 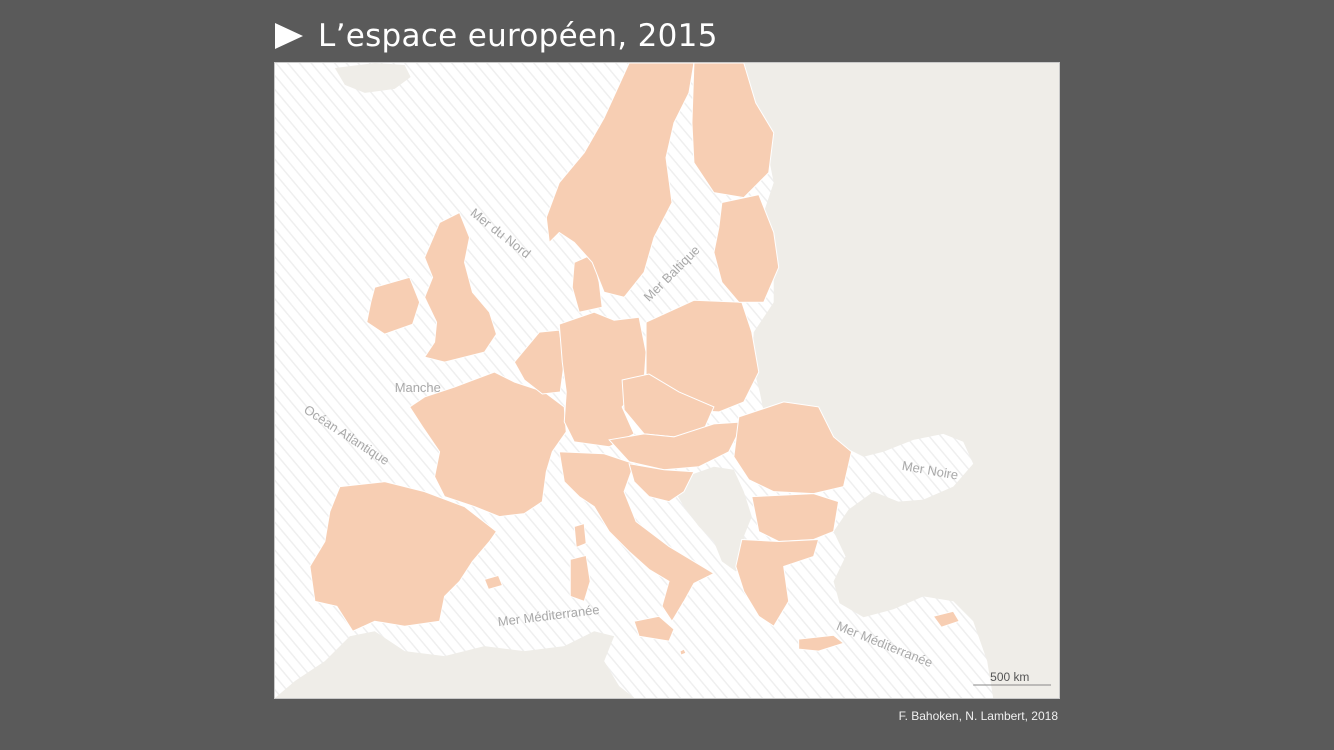 I want to click on scale-bar-label: 500 km, so click(x=1009, y=677).